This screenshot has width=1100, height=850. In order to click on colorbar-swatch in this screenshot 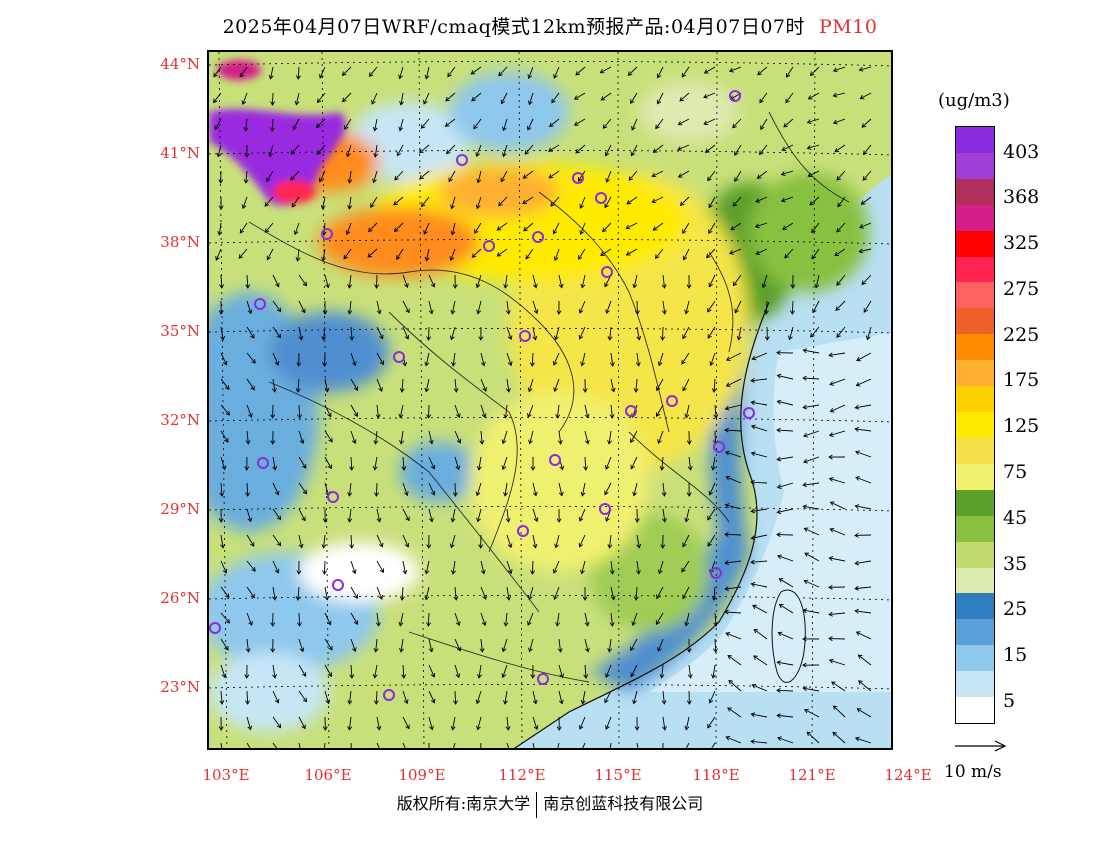, I will do `click(975, 554)`.